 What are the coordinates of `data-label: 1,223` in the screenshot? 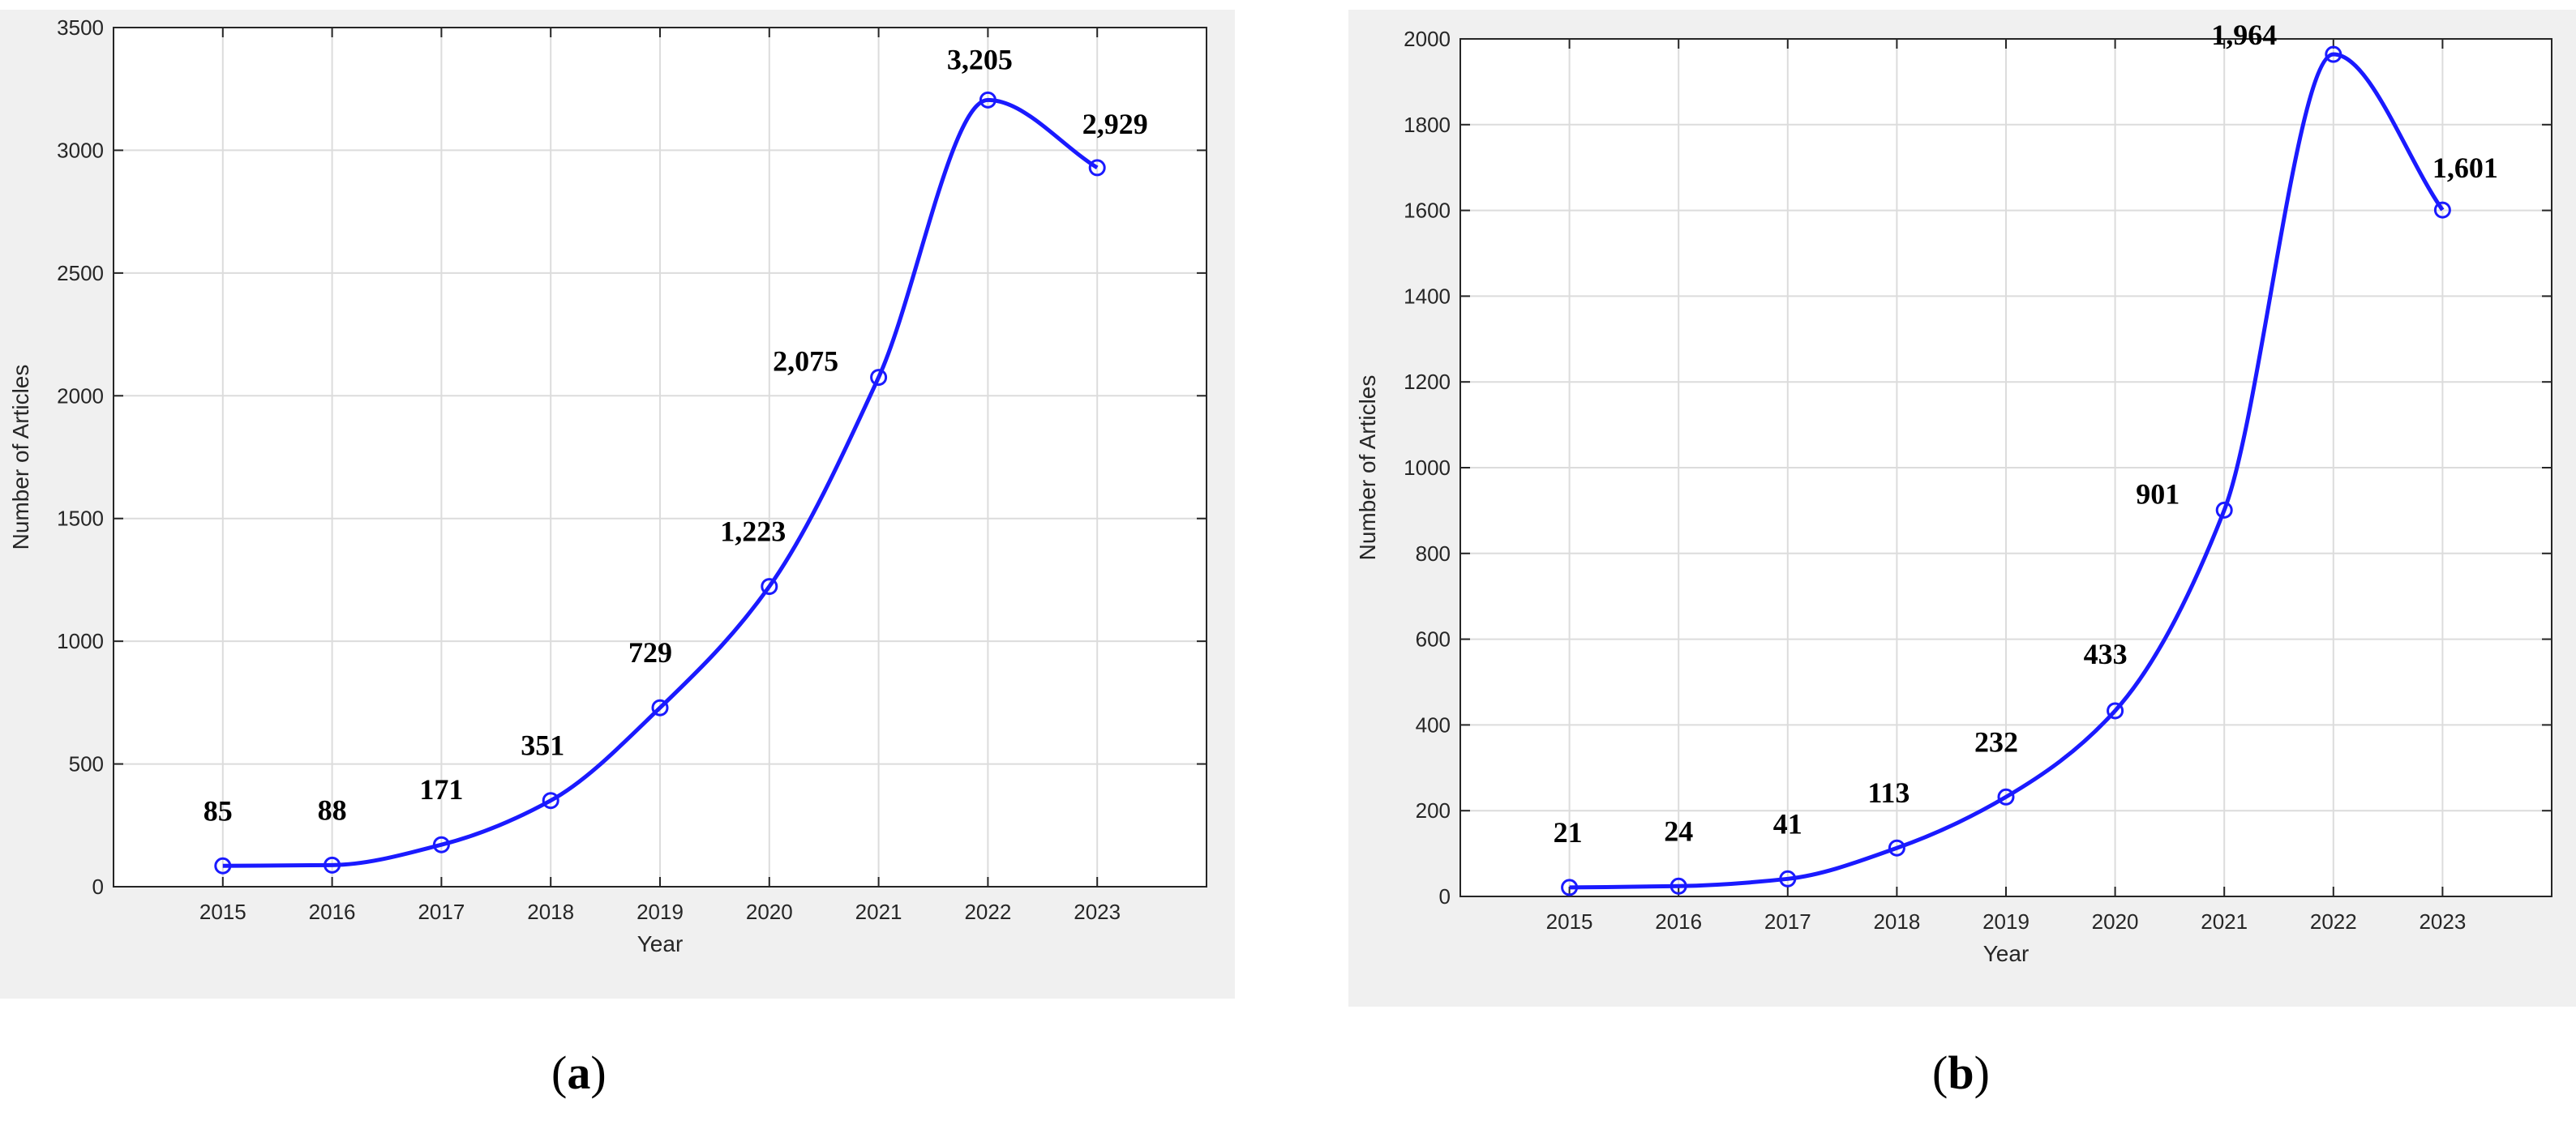 It's located at (753, 531).